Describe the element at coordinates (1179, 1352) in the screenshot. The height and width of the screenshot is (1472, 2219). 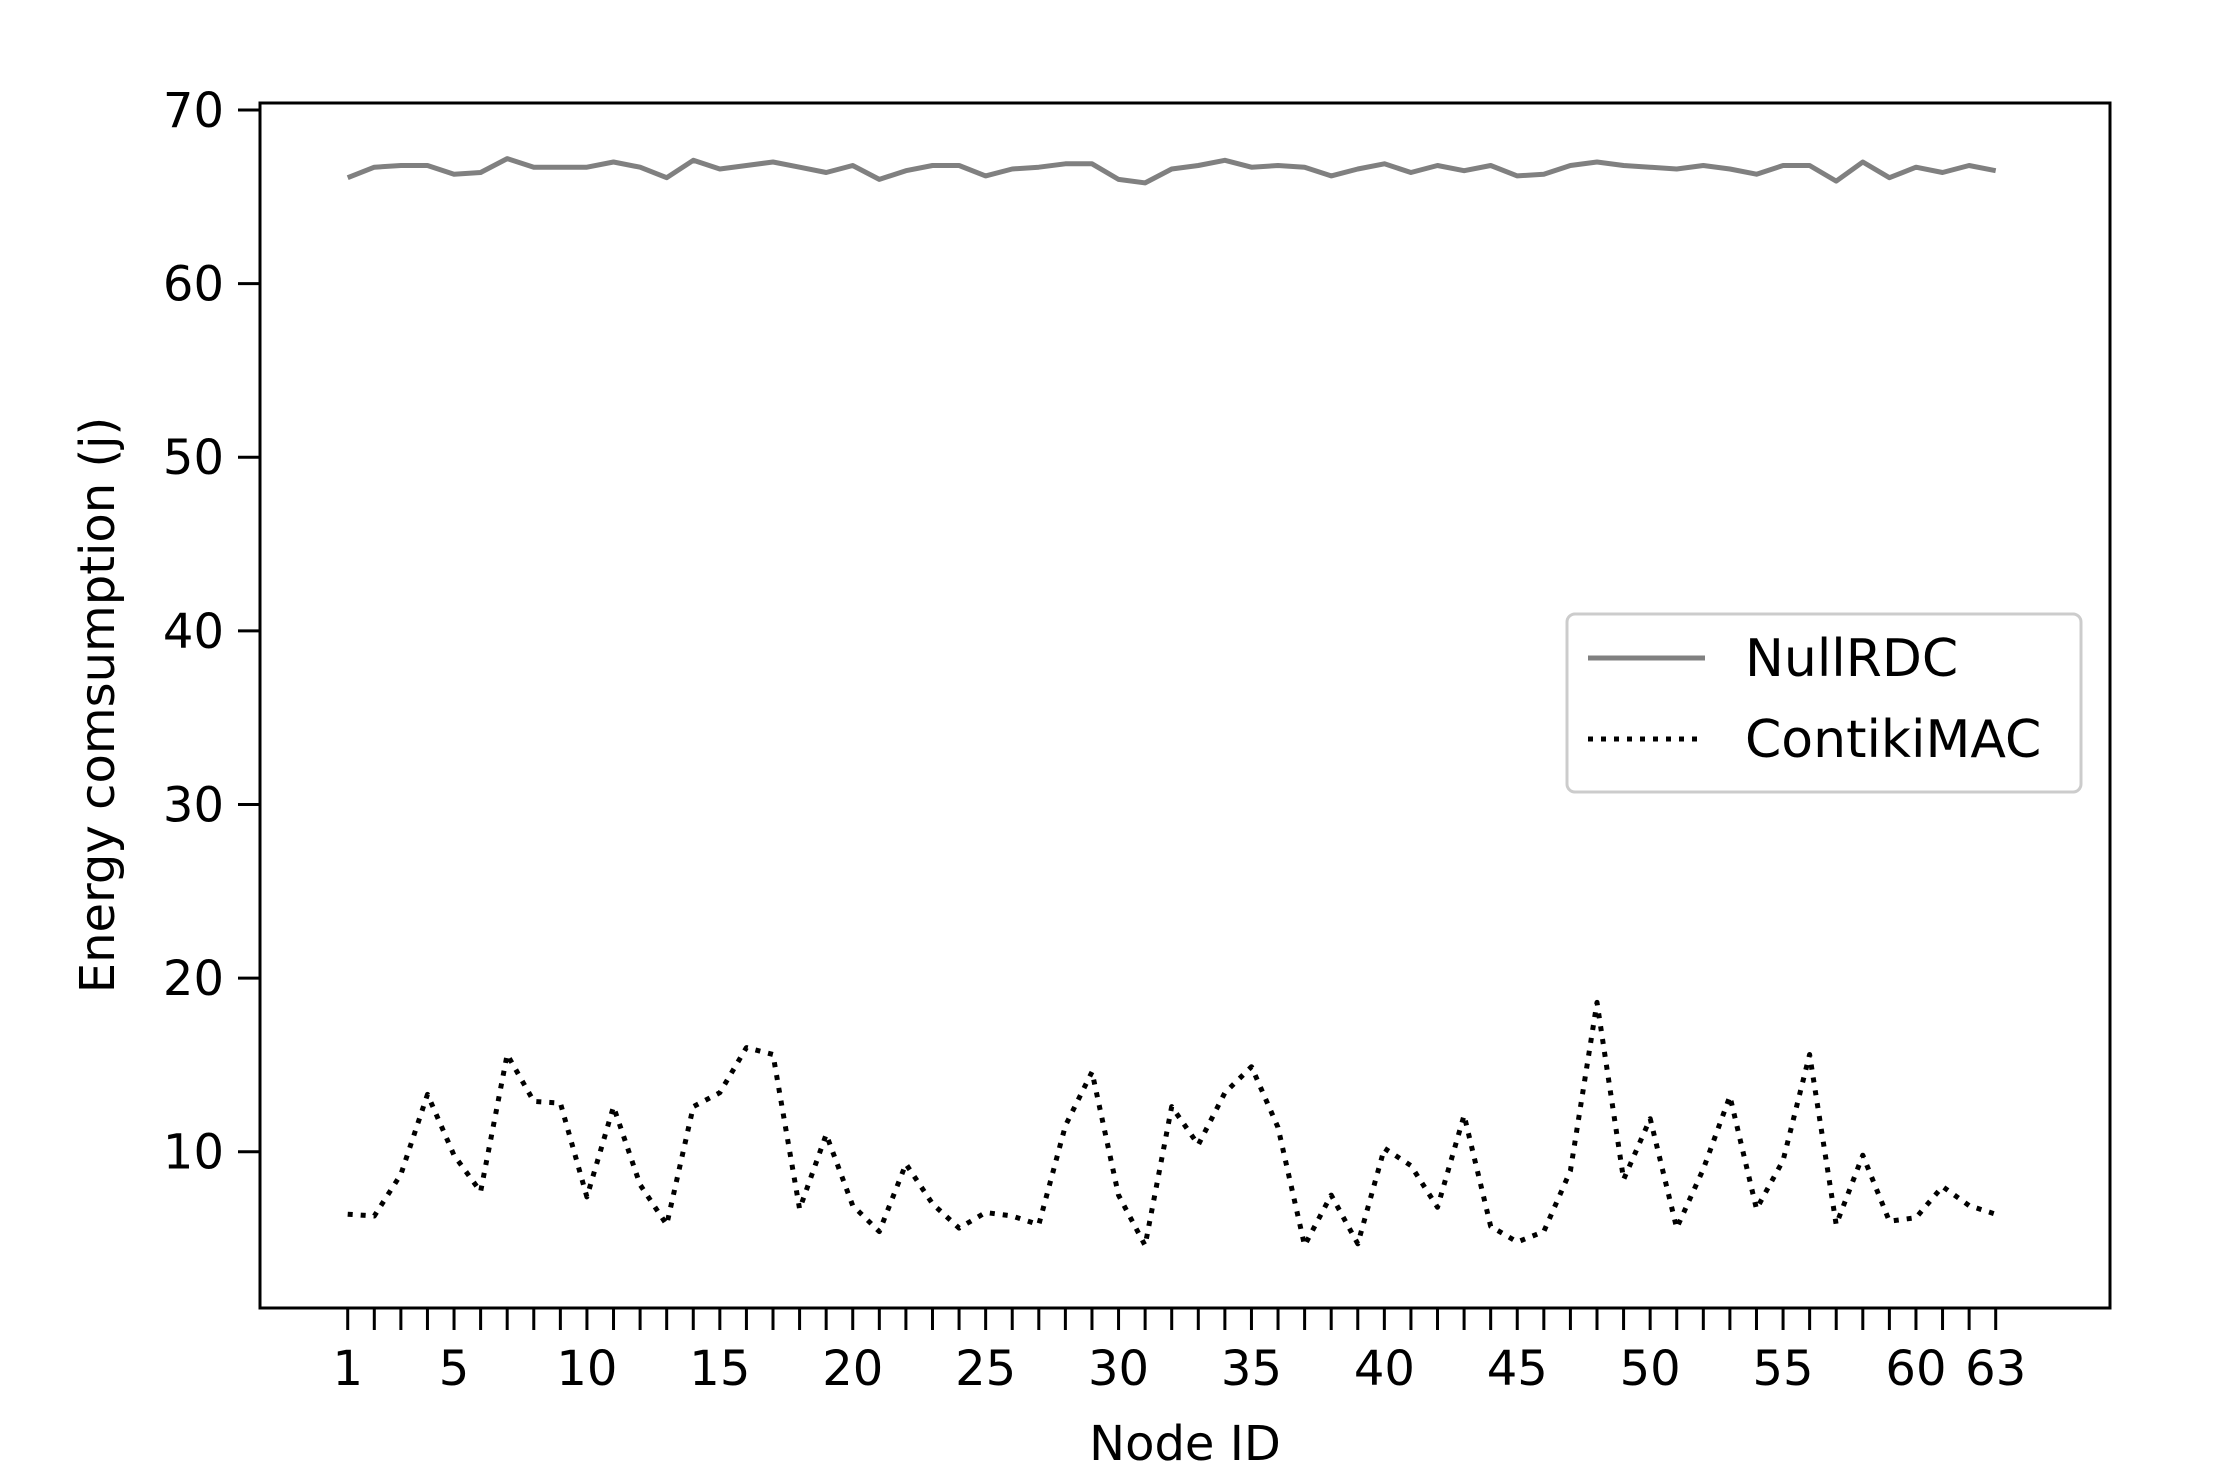
I see `x-axis: 1 5 10 15 20 25 30 35 40 45 50 55 60 63` at that location.